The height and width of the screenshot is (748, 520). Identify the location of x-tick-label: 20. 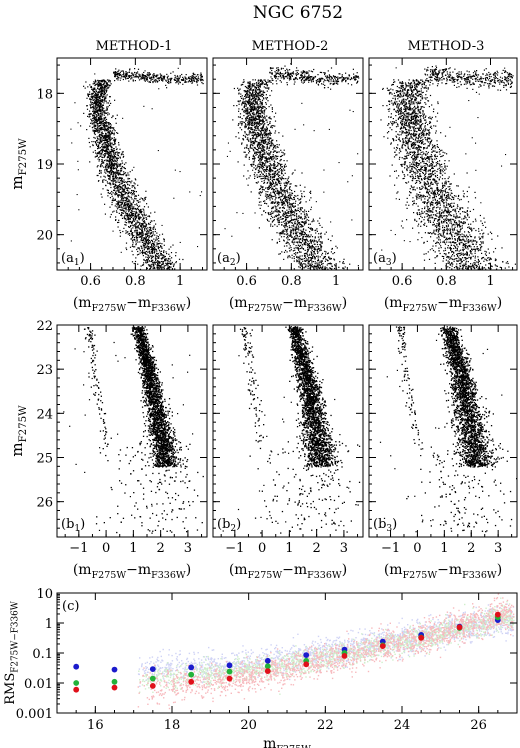
(248, 725).